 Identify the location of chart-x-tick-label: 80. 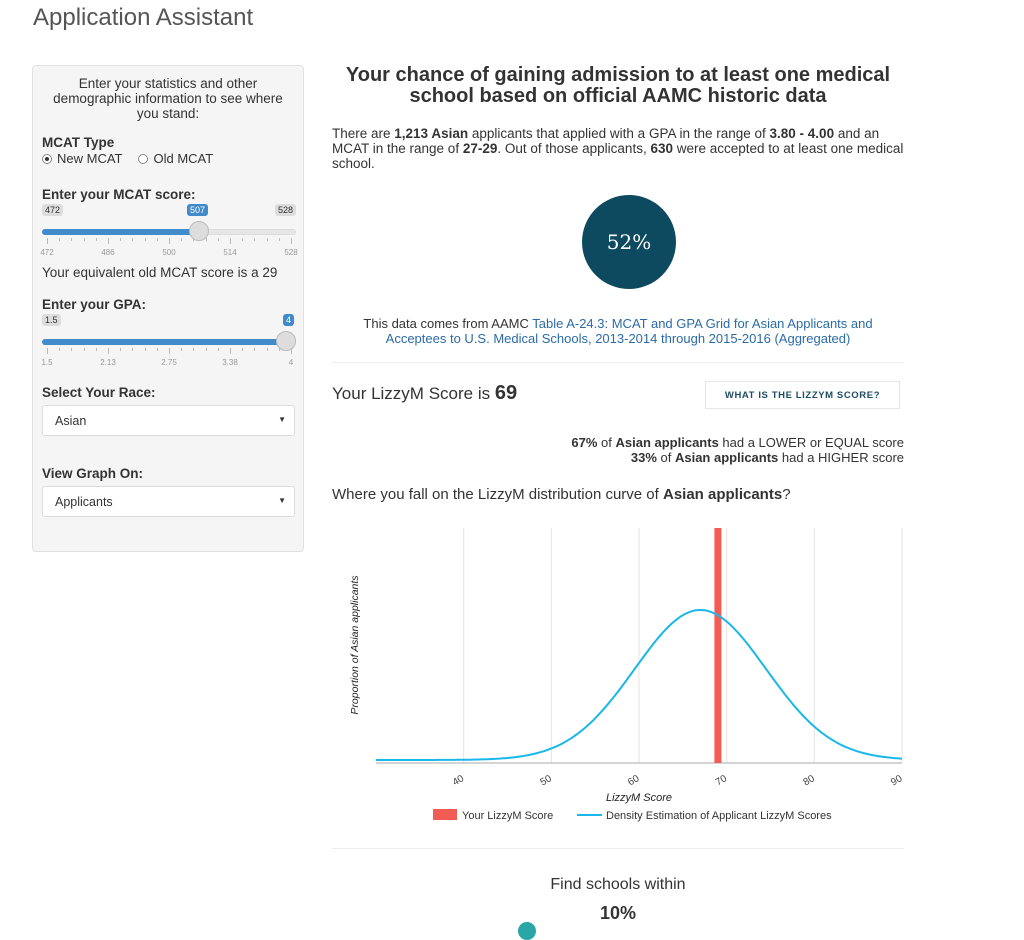
(810, 780).